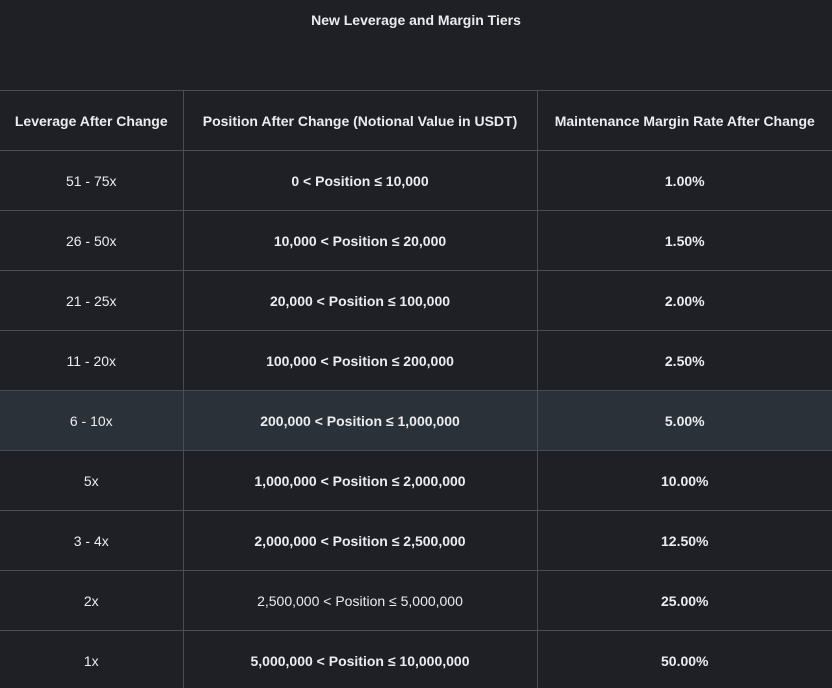 Image resolution: width=832 pixels, height=688 pixels. I want to click on leverage-cell: 51 - 75x, so click(91, 180).